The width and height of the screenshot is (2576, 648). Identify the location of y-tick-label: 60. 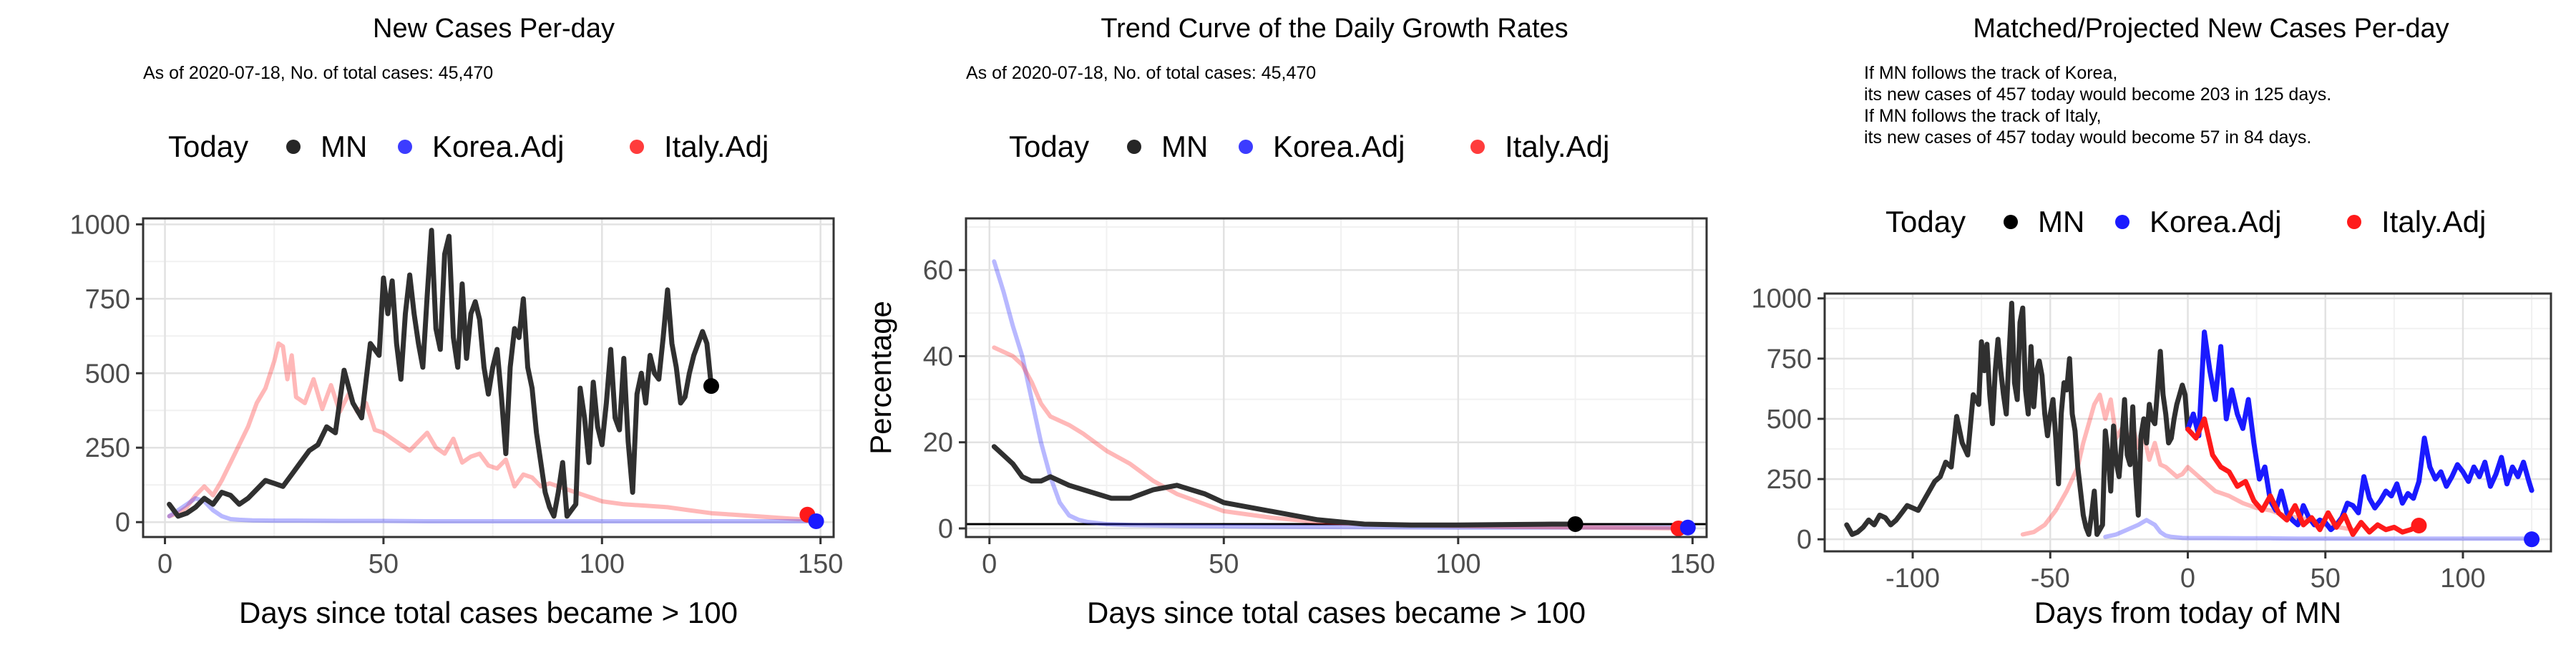
(938, 271).